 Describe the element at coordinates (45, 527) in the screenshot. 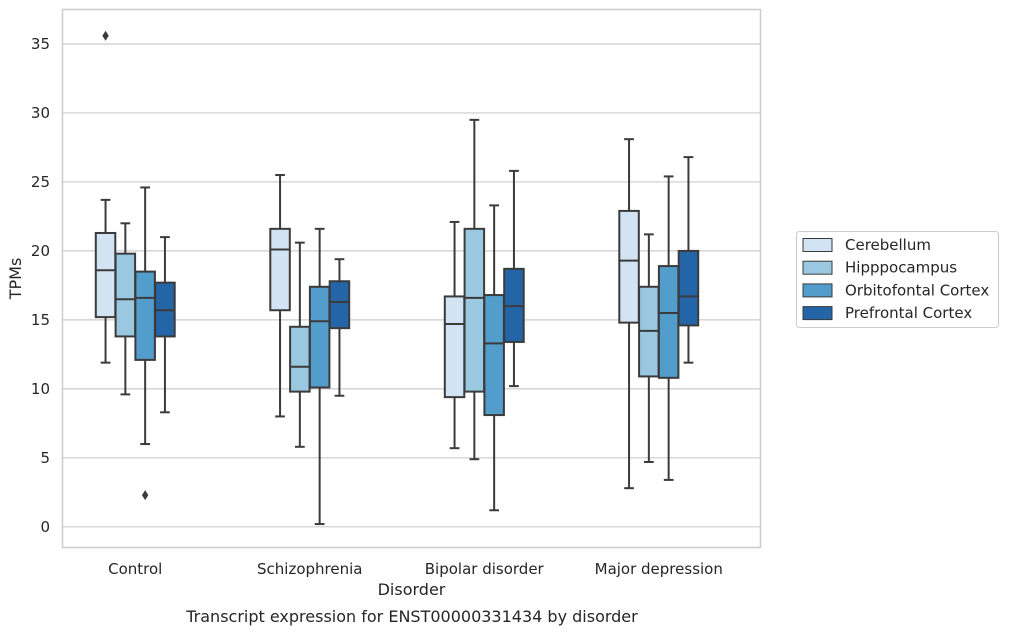

I see `y-tick-label: 0` at that location.